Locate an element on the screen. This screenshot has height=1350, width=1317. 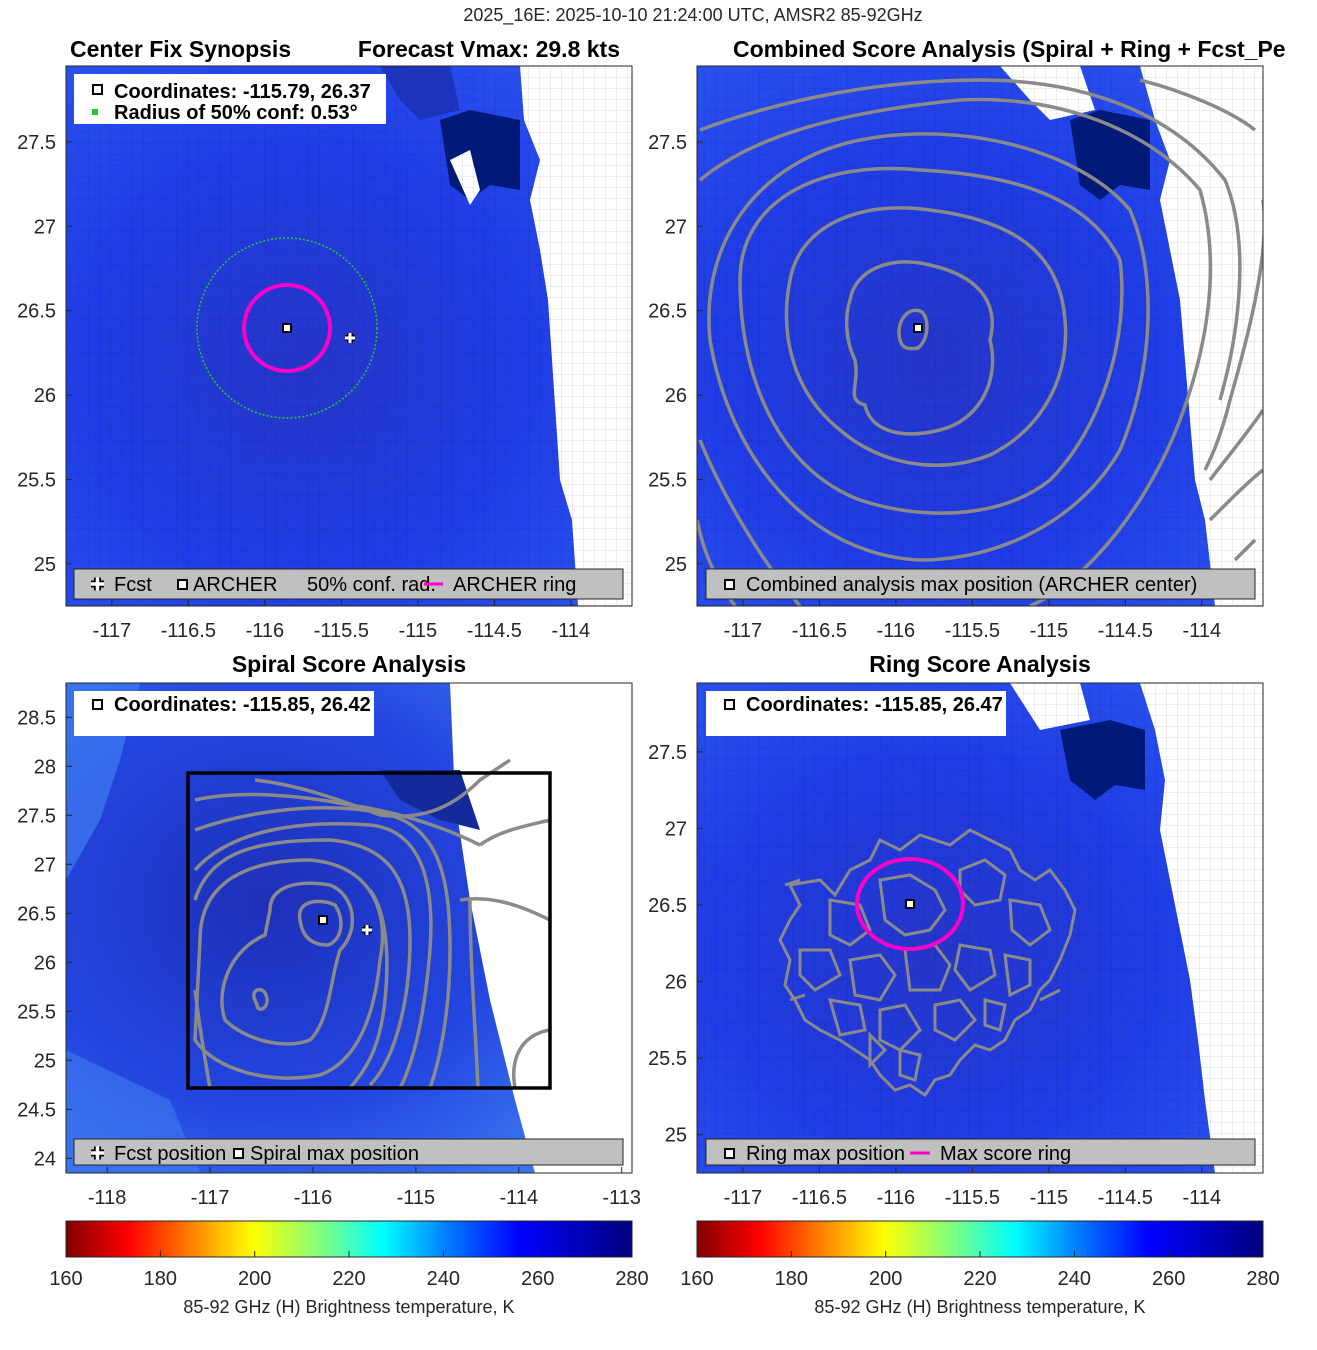
y-tick-label: 24.5 is located at coordinates (36, 1110).